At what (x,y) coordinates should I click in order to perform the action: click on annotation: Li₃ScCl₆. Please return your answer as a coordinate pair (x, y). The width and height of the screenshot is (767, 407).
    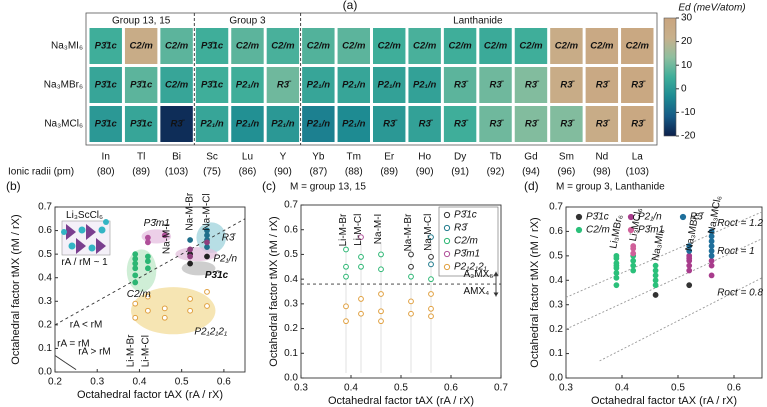
    Looking at the image, I should click on (84, 215).